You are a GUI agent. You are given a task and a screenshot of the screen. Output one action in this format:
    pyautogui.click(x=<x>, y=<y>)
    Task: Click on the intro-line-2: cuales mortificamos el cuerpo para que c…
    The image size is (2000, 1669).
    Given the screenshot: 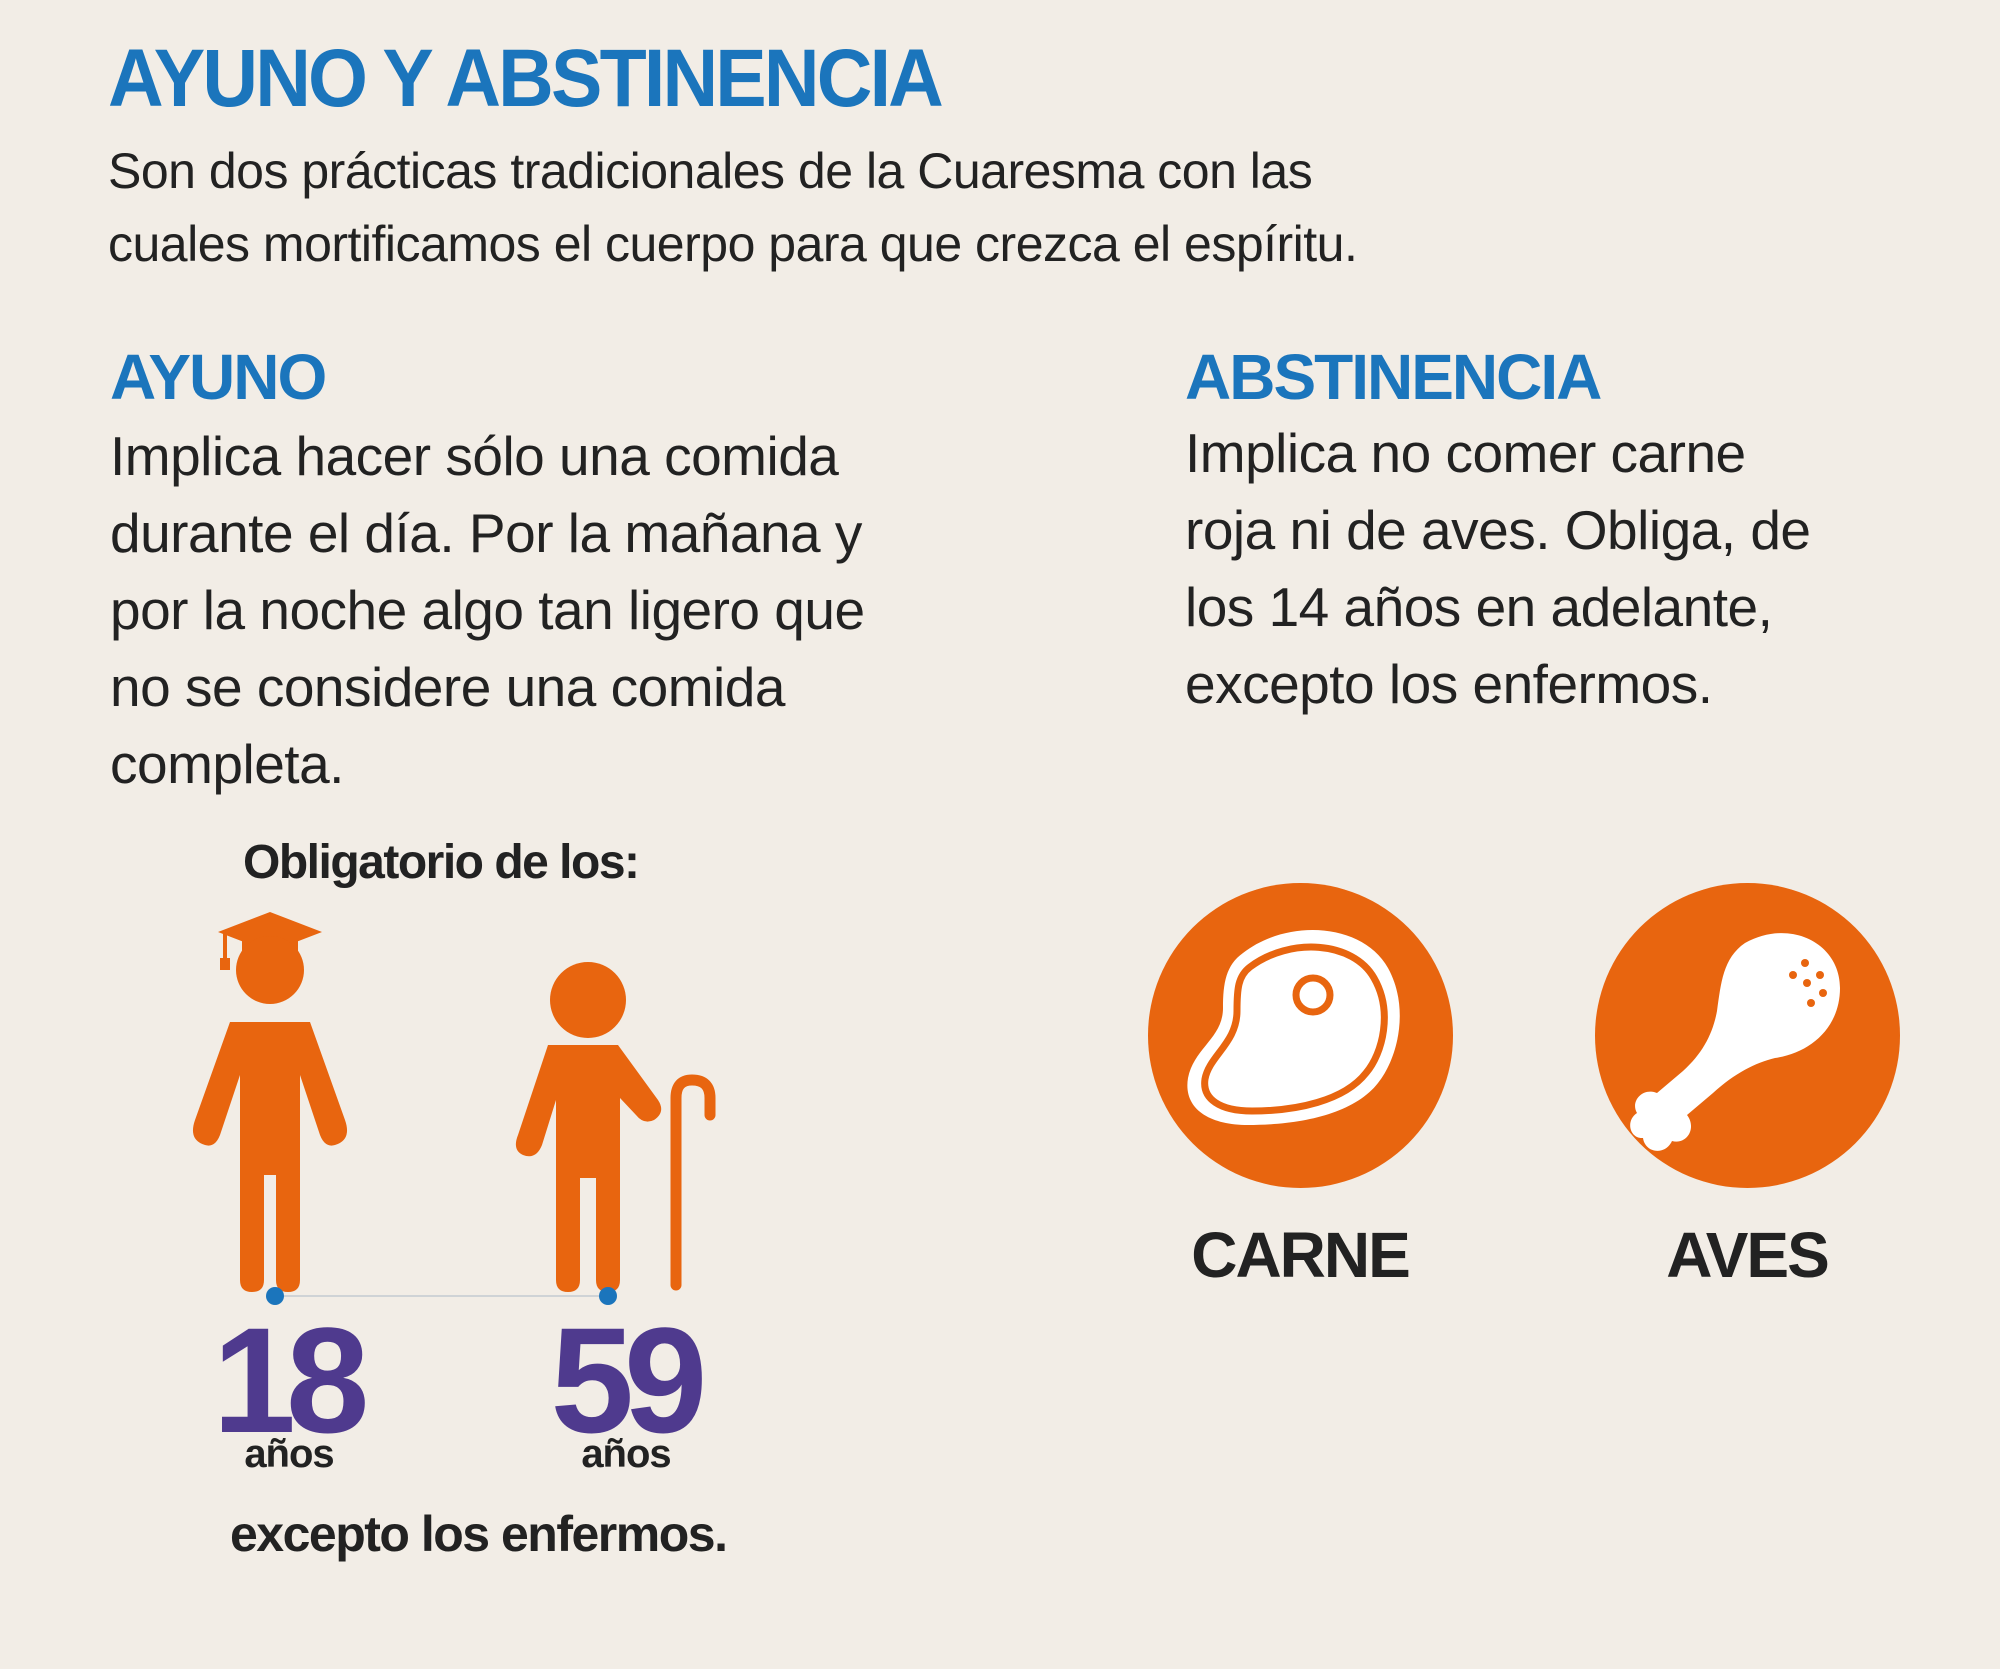 What is the action you would take?
    pyautogui.click(x=733, y=244)
    